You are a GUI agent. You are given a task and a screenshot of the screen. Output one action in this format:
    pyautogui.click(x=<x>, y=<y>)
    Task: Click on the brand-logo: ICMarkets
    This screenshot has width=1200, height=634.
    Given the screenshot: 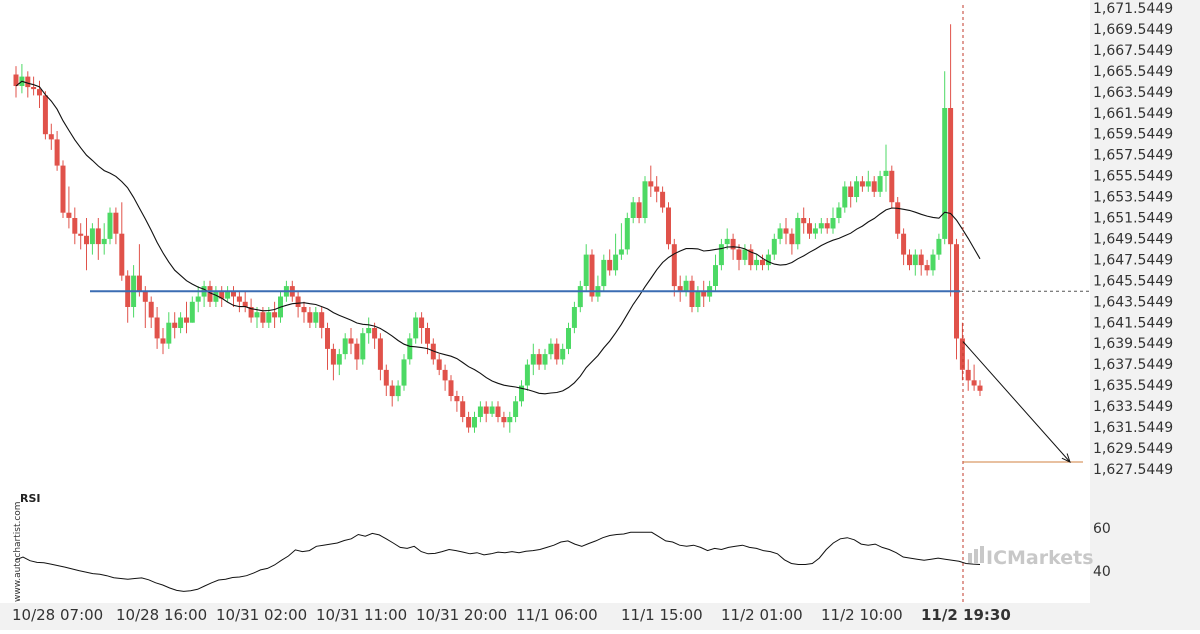 What is the action you would take?
    pyautogui.click(x=1031, y=557)
    